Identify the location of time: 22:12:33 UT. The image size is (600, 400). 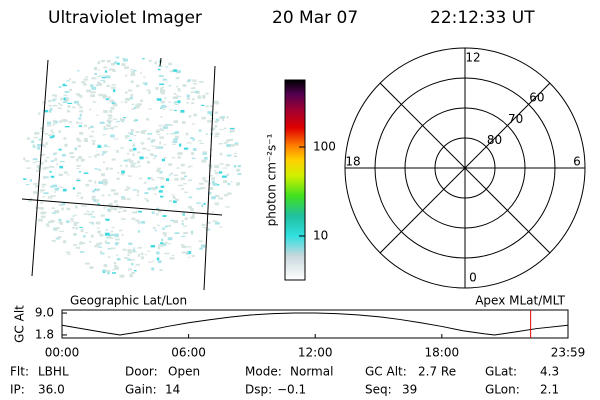
(482, 18).